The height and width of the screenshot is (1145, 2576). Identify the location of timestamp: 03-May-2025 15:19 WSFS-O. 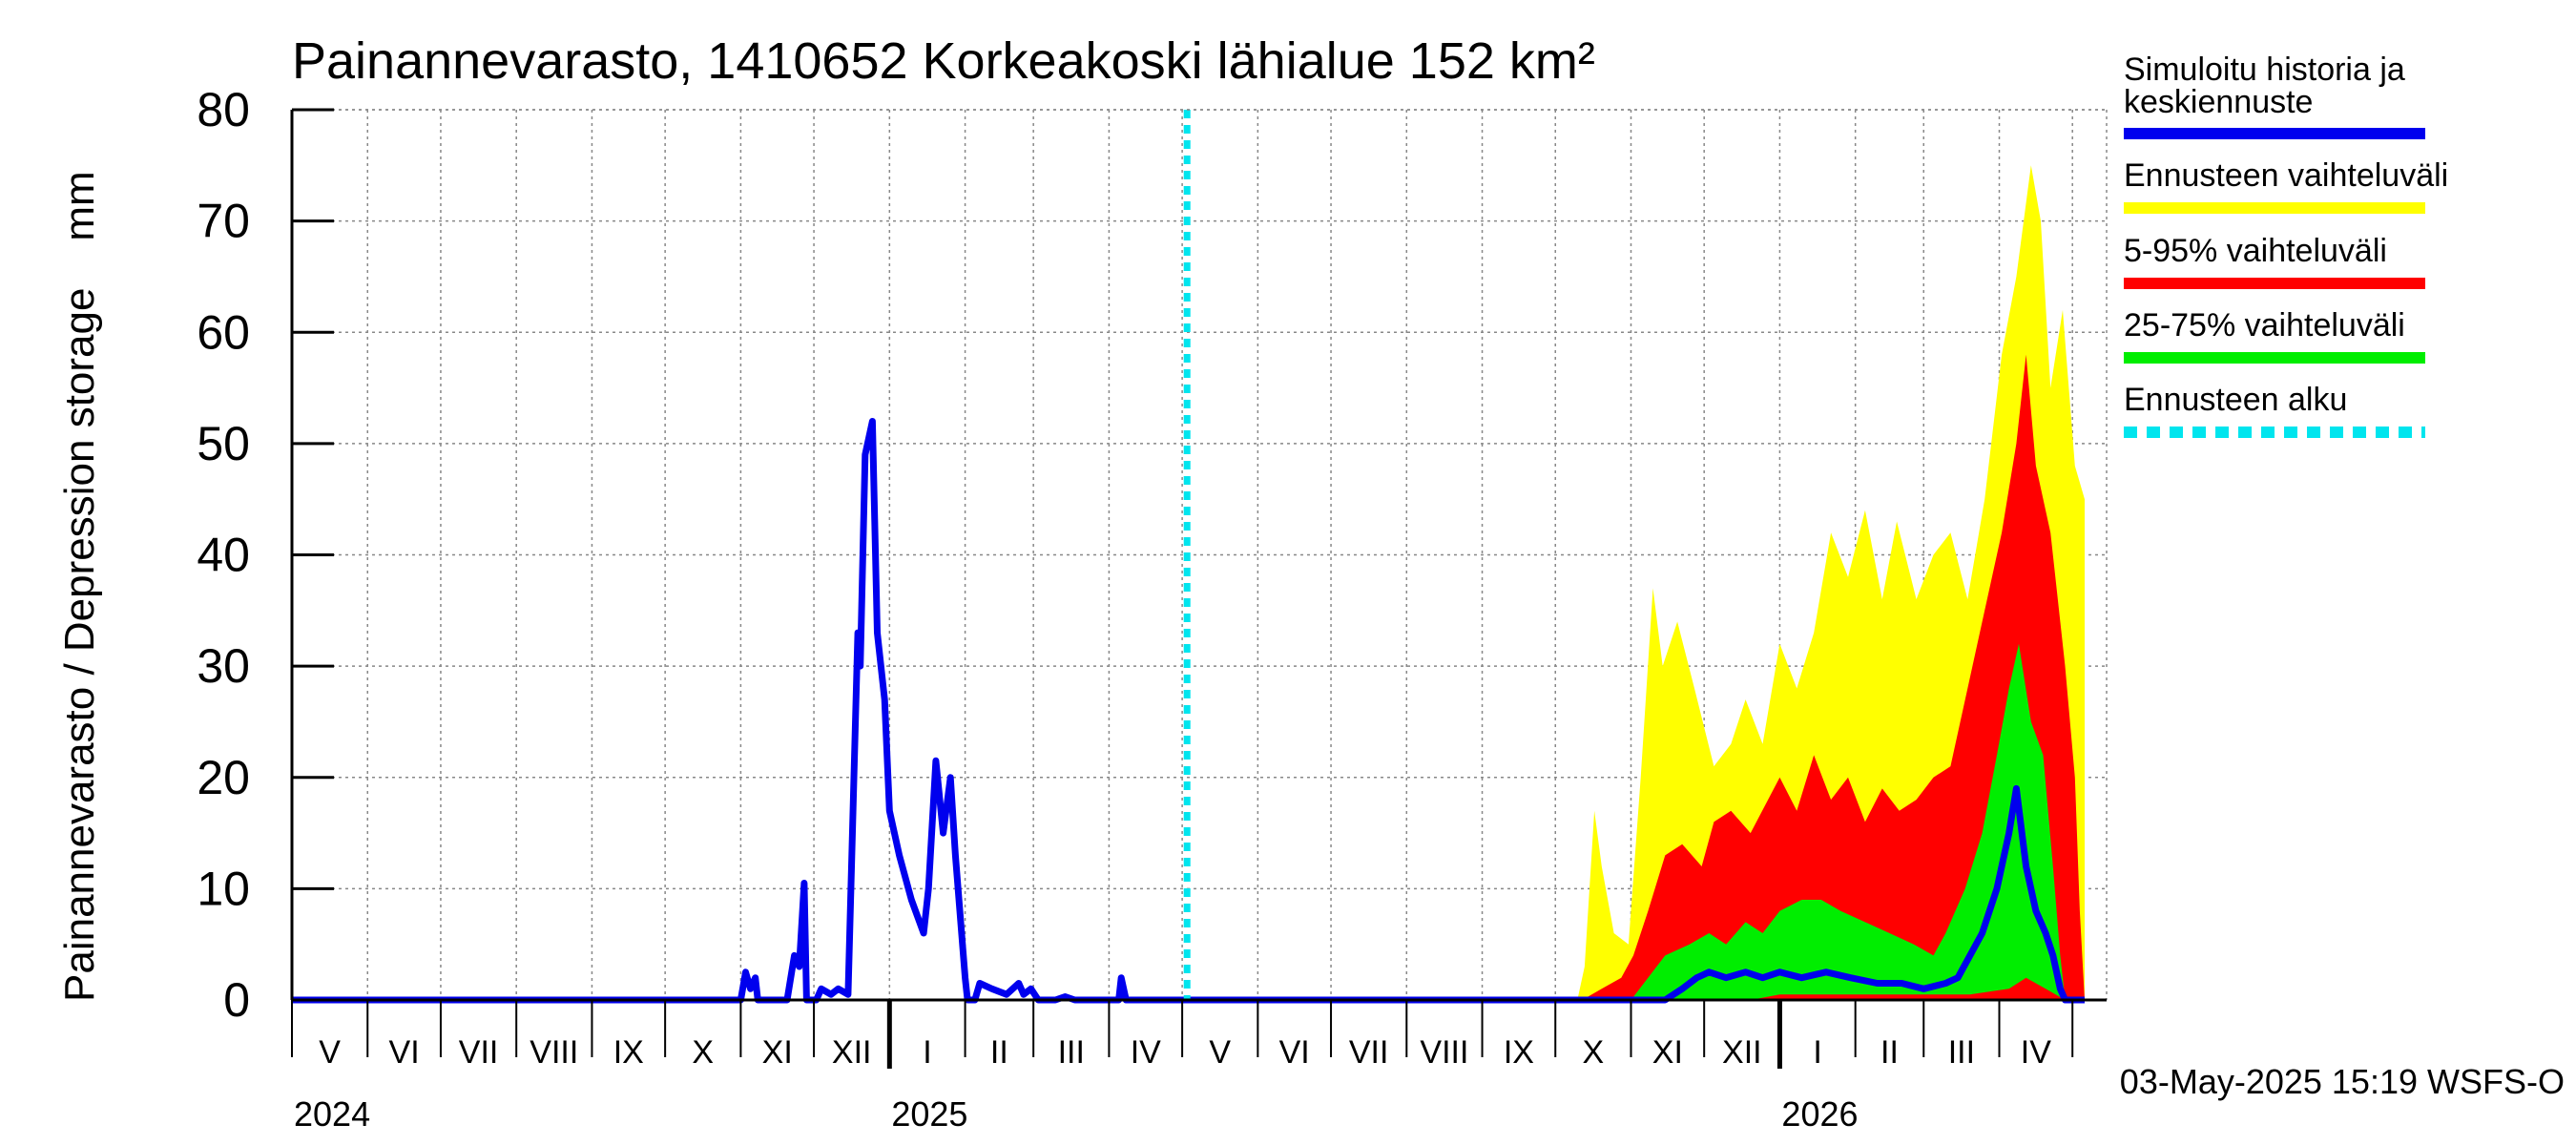
(2342, 1081).